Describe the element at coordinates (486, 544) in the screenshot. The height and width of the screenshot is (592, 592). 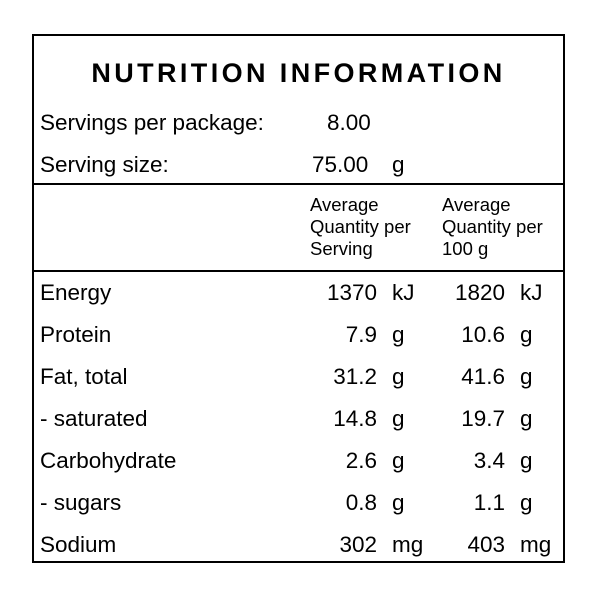
I see `nutrient-per100-value: 403` at that location.